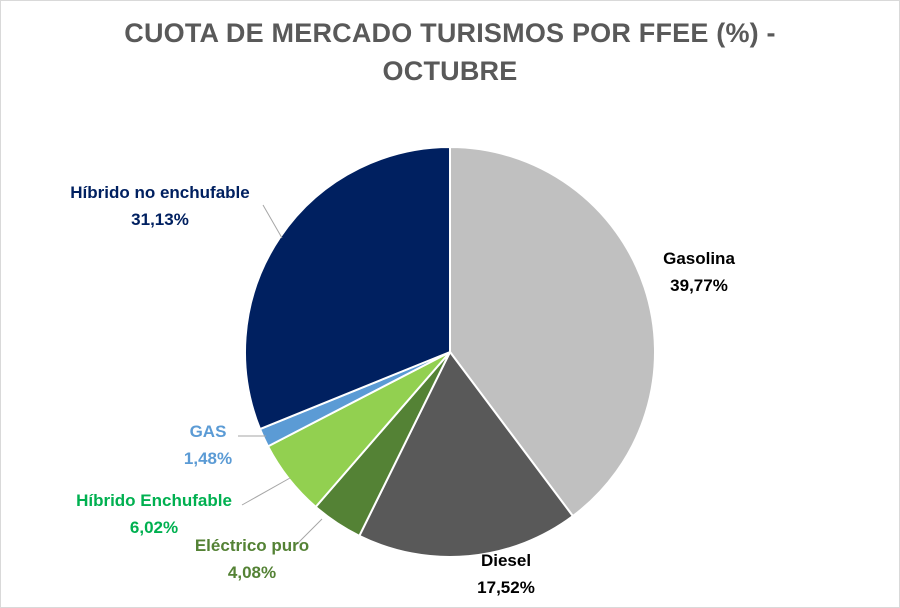 This screenshot has height=608, width=900. Describe the element at coordinates (506, 560) in the screenshot. I see `data-label-name-diesel: Diesel` at that location.